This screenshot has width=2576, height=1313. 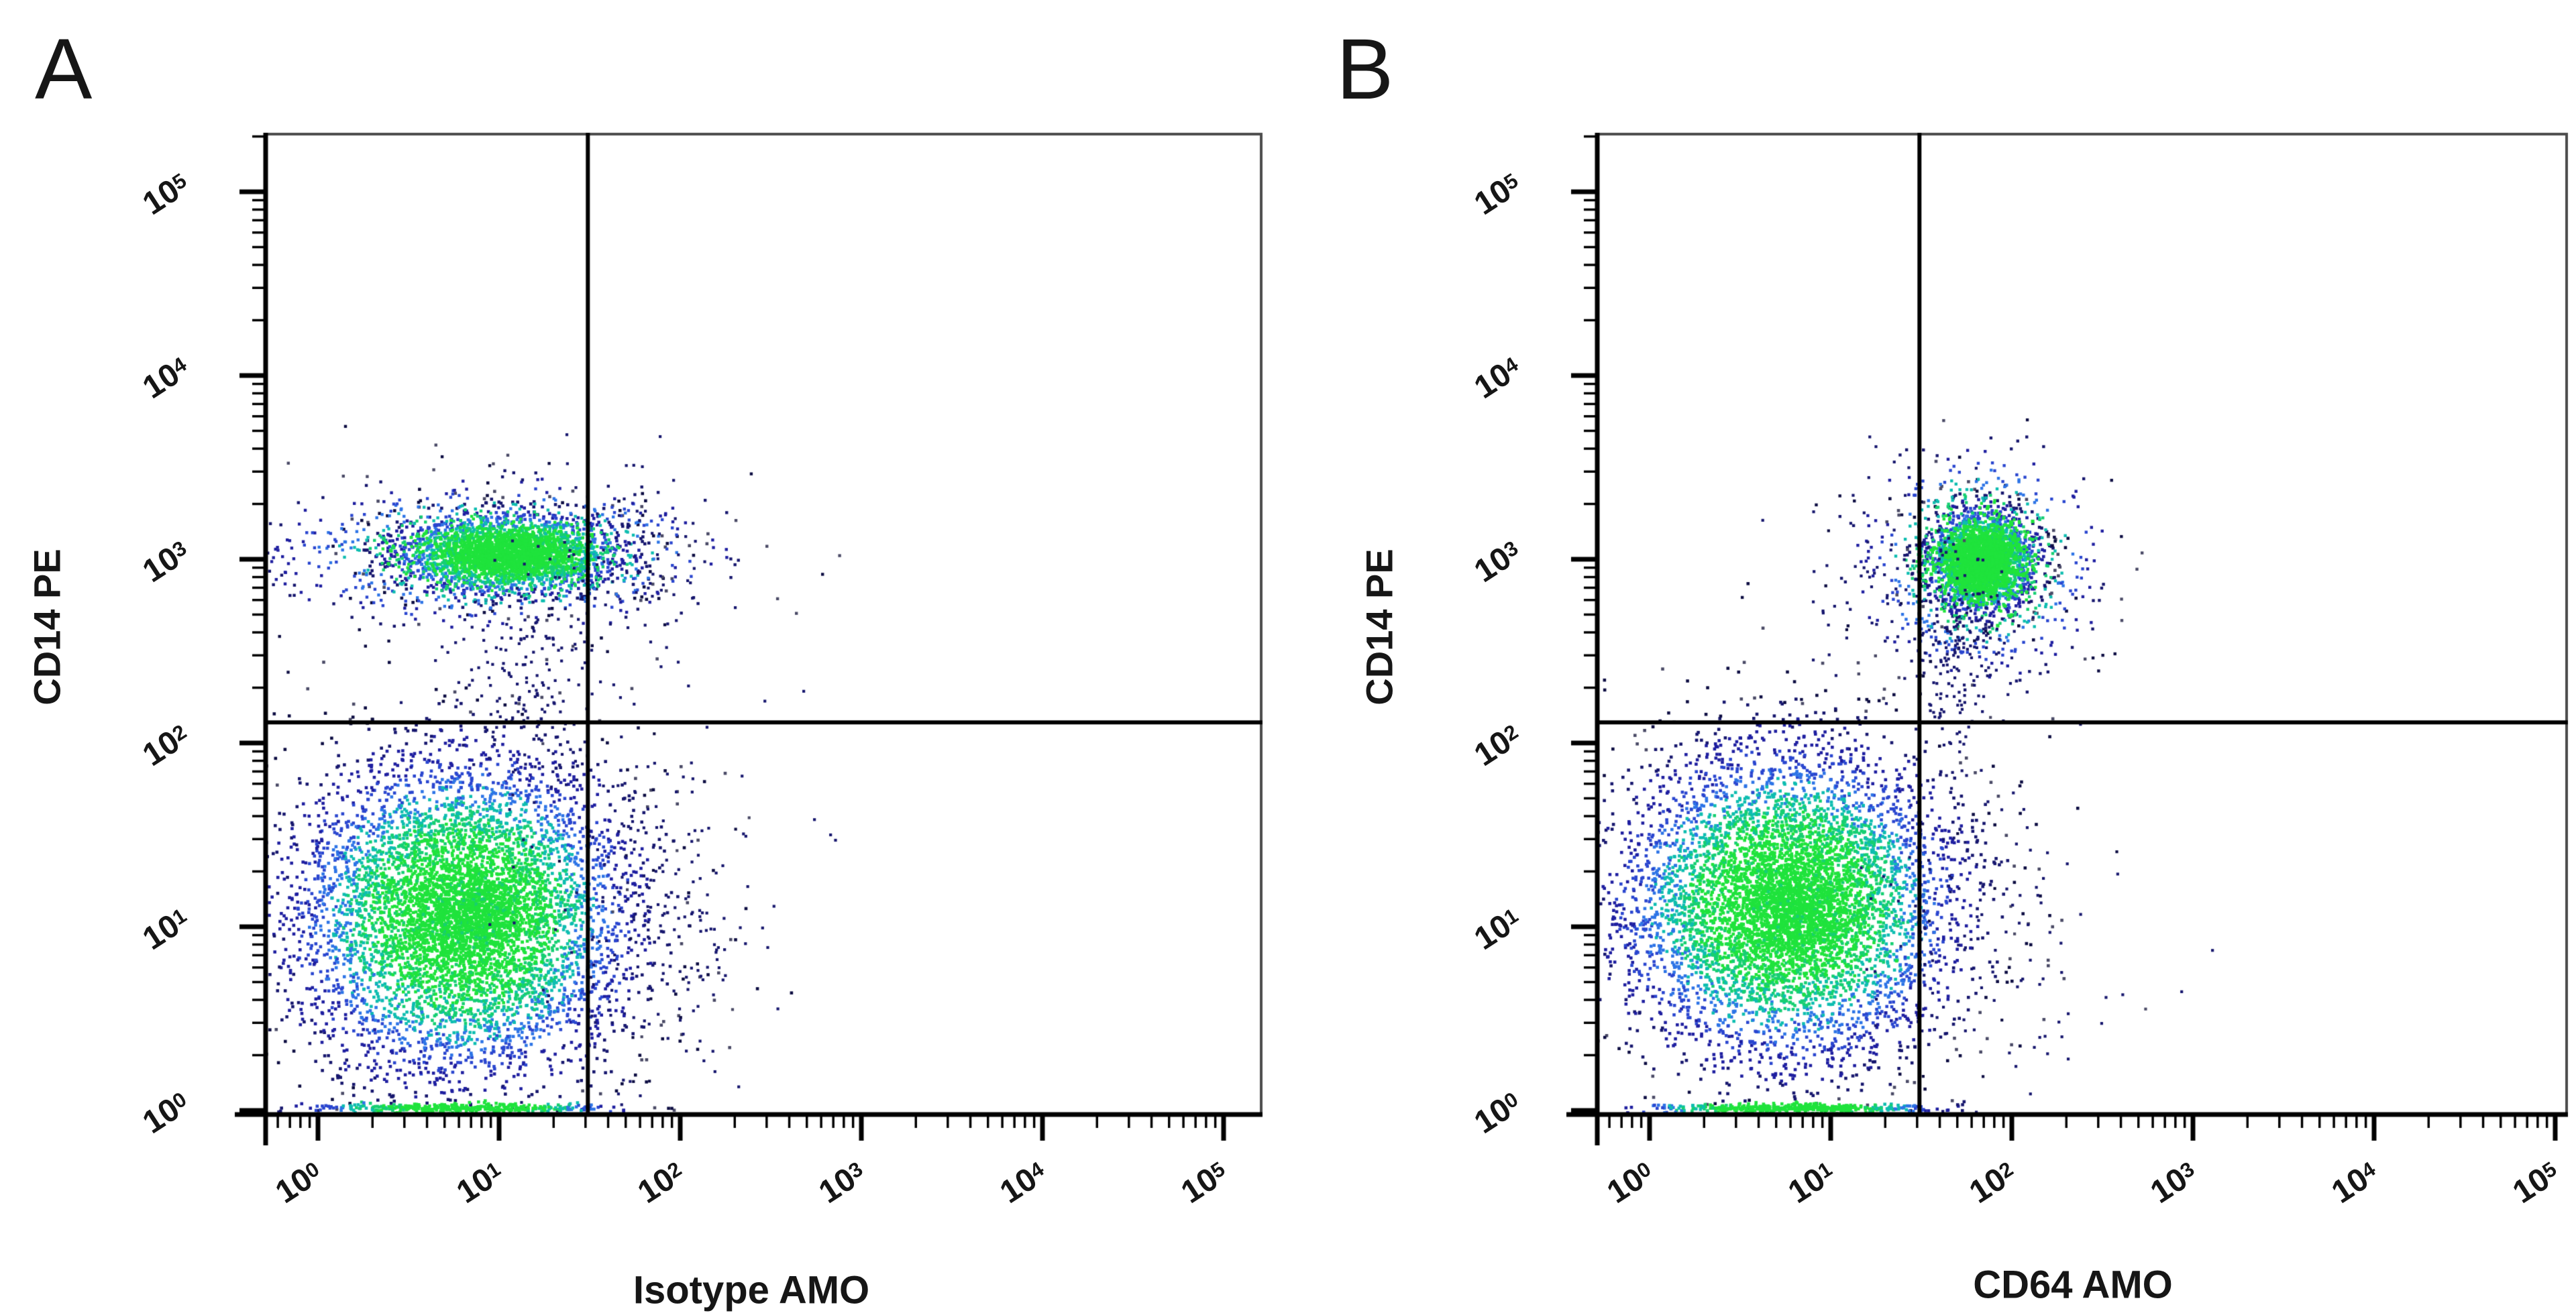 I want to click on x-axis-title-b: CD64 AMO, so click(x=2073, y=1285).